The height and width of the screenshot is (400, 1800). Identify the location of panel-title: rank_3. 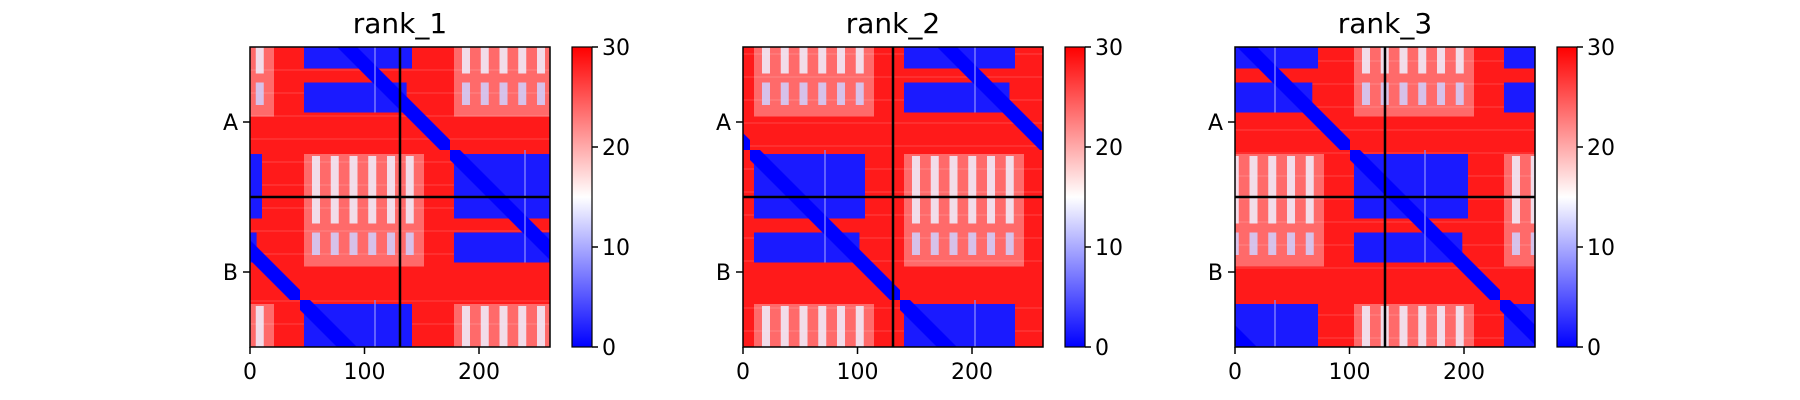
(1385, 23).